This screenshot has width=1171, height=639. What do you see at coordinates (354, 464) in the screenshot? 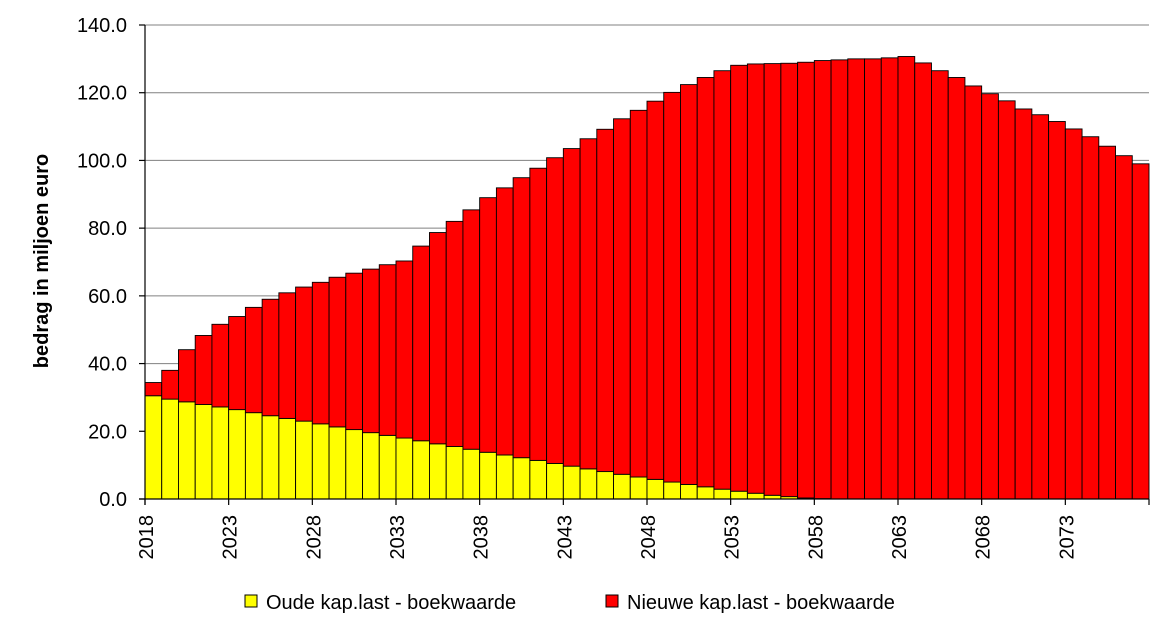
I see `bar-old-2030` at bounding box center [354, 464].